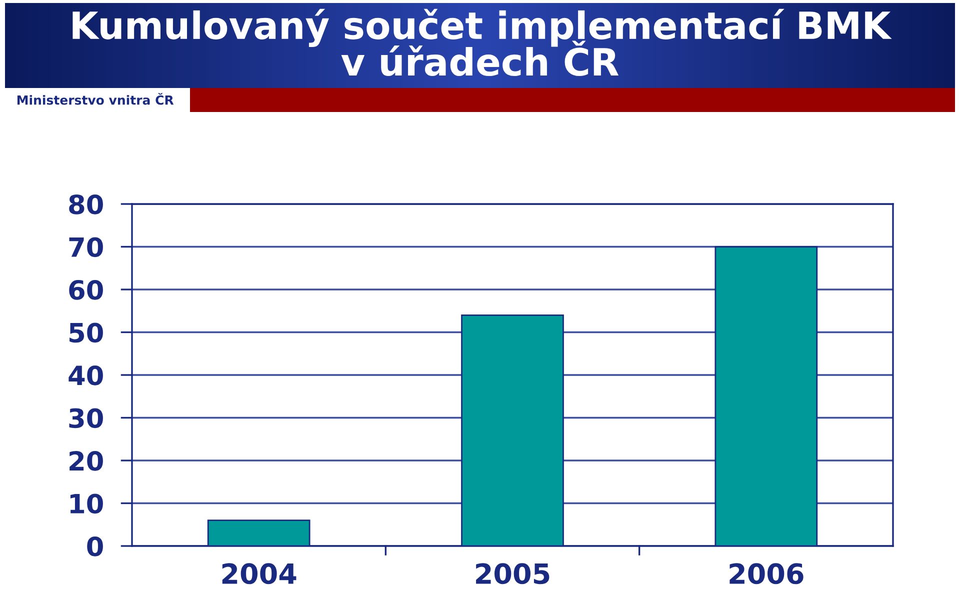 The width and height of the screenshot is (960, 595). What do you see at coordinates (259, 573) in the screenshot?
I see `x-tick-label: 2004` at bounding box center [259, 573].